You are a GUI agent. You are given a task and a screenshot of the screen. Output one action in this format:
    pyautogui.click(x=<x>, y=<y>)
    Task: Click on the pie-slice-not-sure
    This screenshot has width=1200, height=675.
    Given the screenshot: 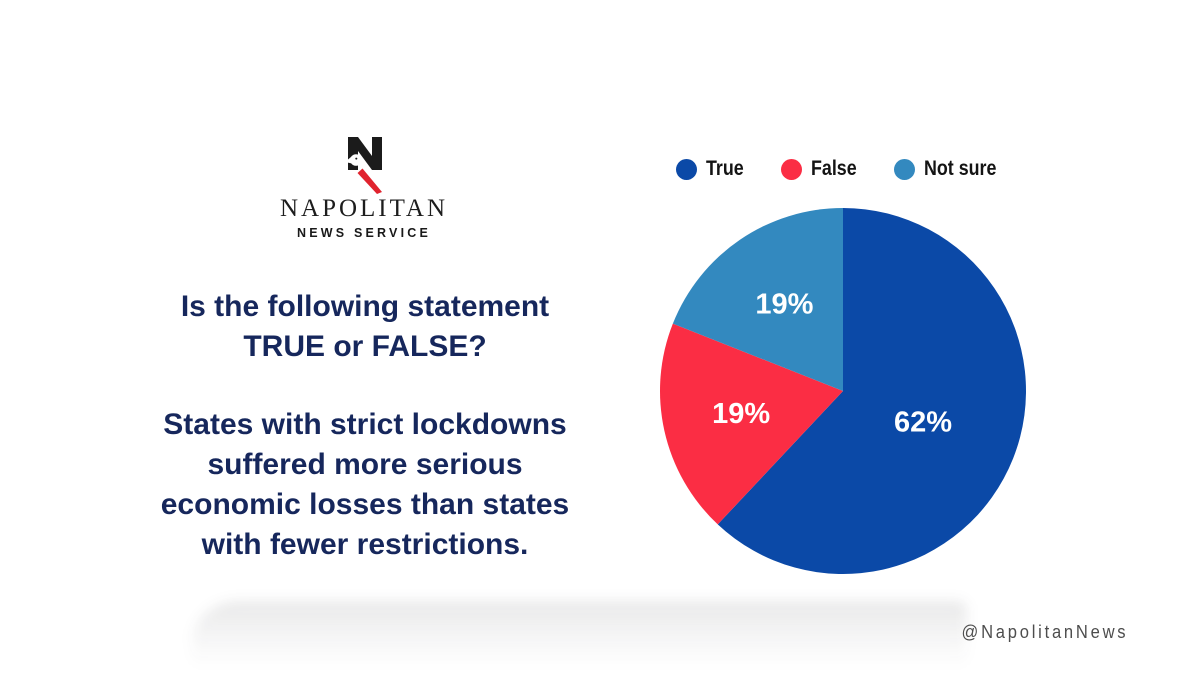 What is the action you would take?
    pyautogui.click(x=757, y=299)
    